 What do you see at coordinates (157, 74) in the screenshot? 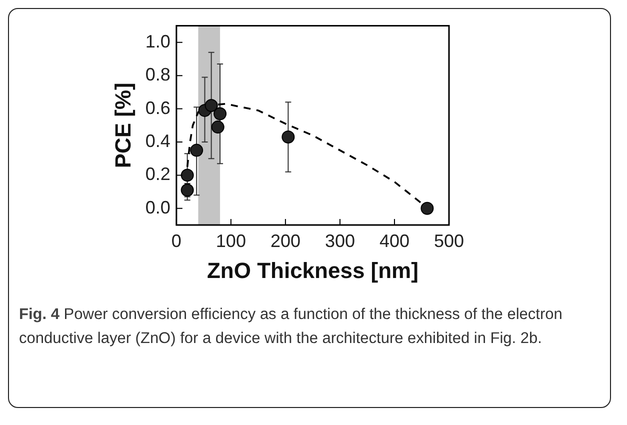
I see `y-tick-label: 0.8` at bounding box center [157, 74].